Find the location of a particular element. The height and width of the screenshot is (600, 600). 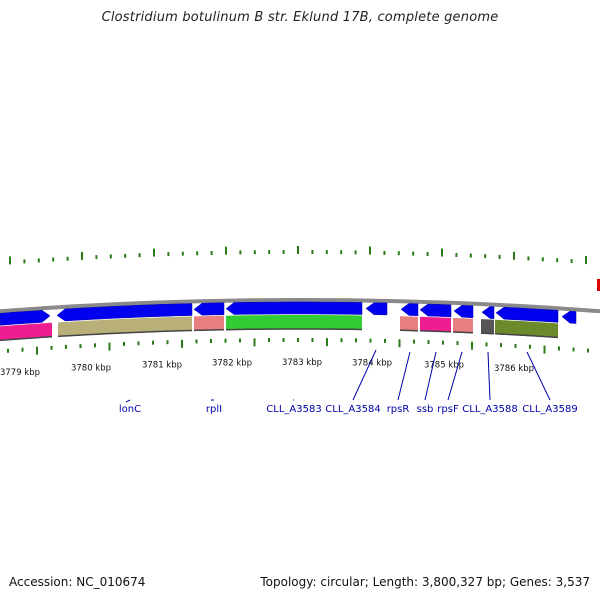

accession-text: Accession: NC_010674 is located at coordinates (77, 582).